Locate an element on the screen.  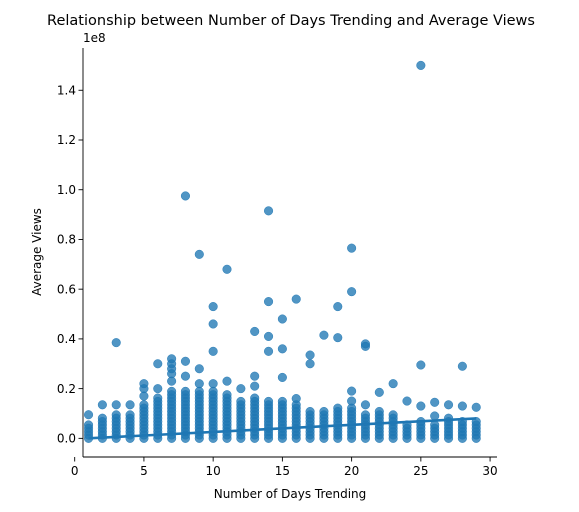
trend-layer is located at coordinates (282, 428).